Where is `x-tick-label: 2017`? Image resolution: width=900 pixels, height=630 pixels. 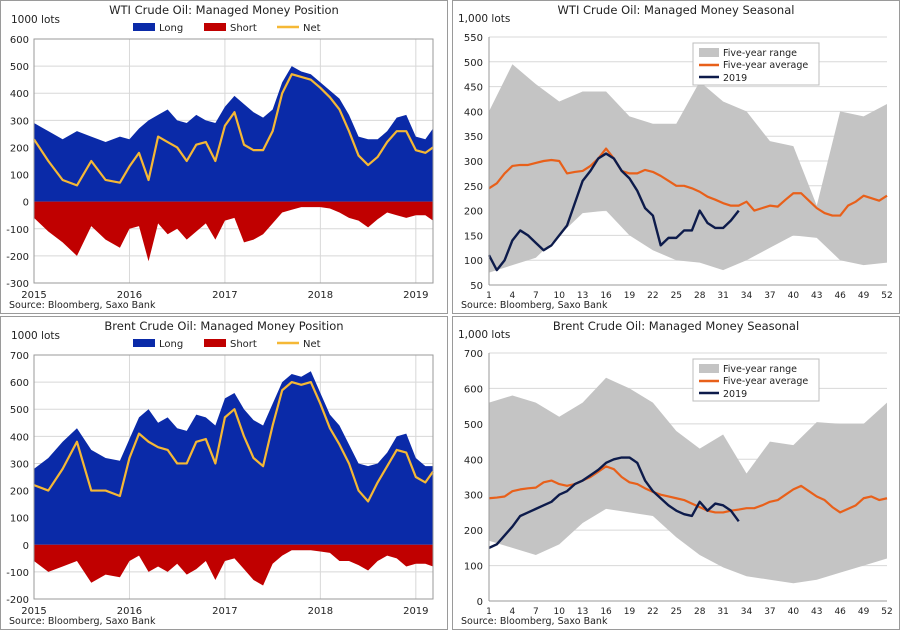 x-tick-label: 2017 is located at coordinates (224, 611).